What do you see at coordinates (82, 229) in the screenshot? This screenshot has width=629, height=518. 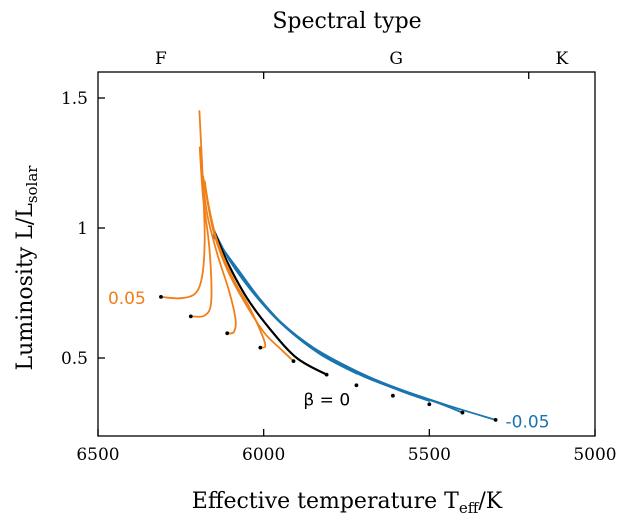 I see `y-tick-label-1: 1` at bounding box center [82, 229].